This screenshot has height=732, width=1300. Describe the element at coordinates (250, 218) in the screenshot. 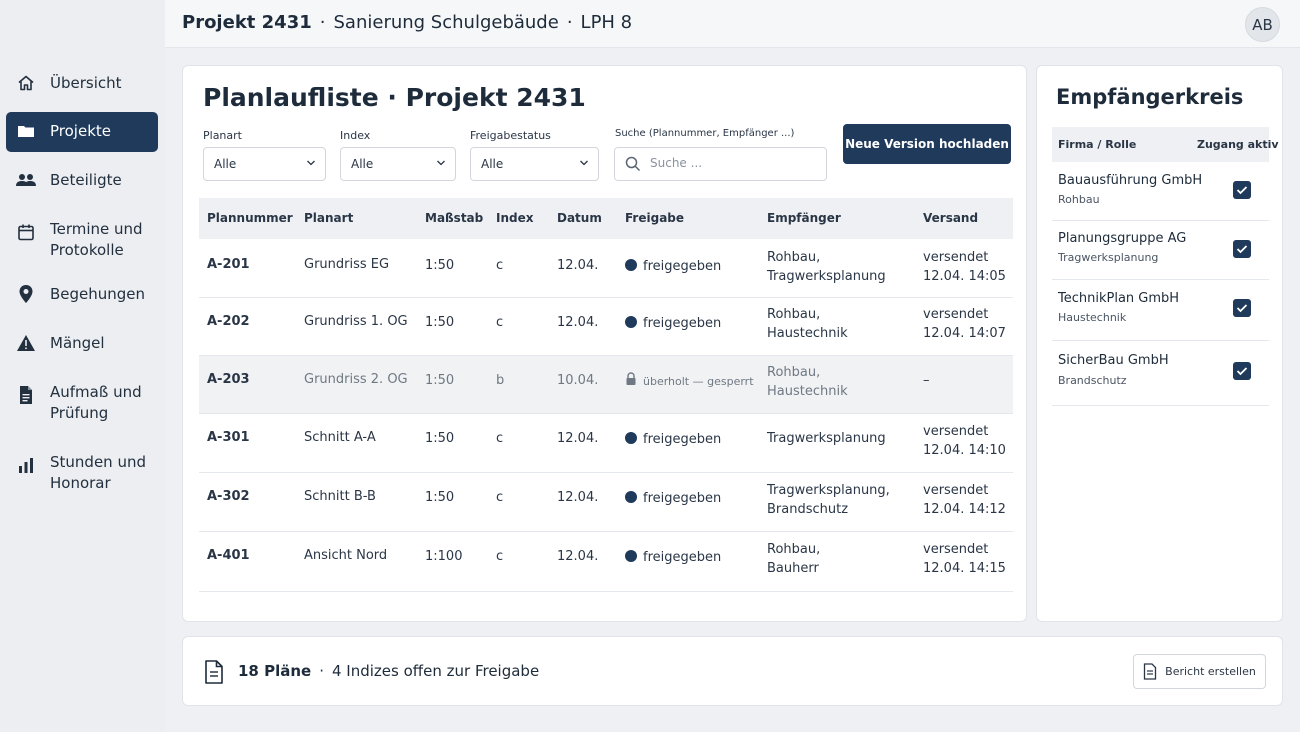

I see `column-header: Plannummer` at that location.